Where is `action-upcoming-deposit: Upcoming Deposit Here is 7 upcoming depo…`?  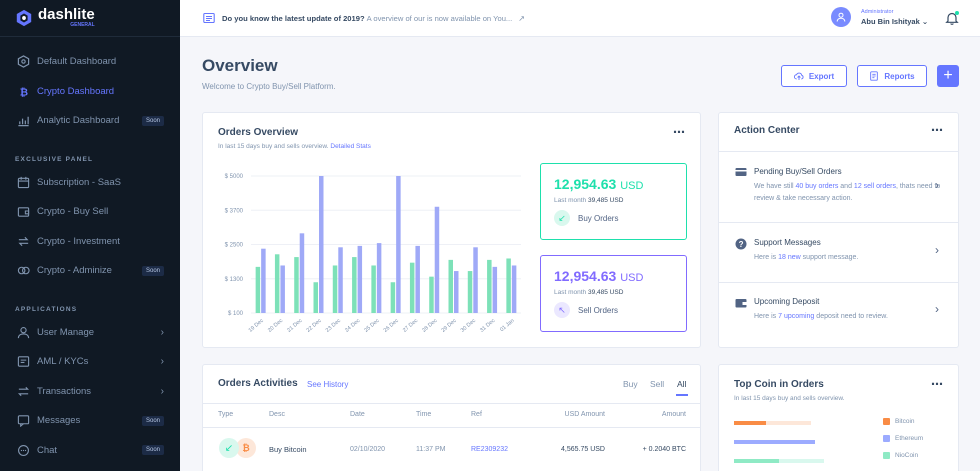 action-upcoming-deposit: Upcoming Deposit Here is 7 upcoming depo… is located at coordinates (839, 315).